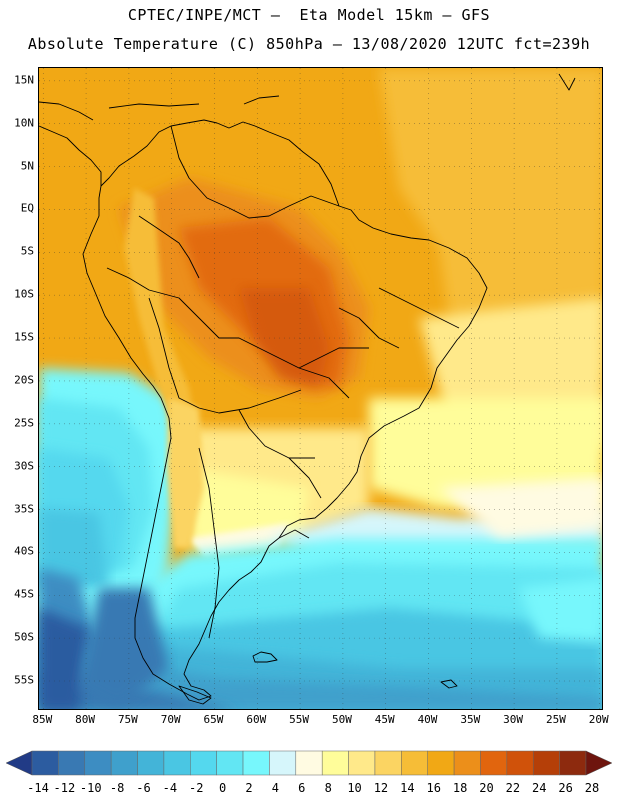  Describe the element at coordinates (27, 251) in the screenshot. I see `latitude-label: 5S` at that location.